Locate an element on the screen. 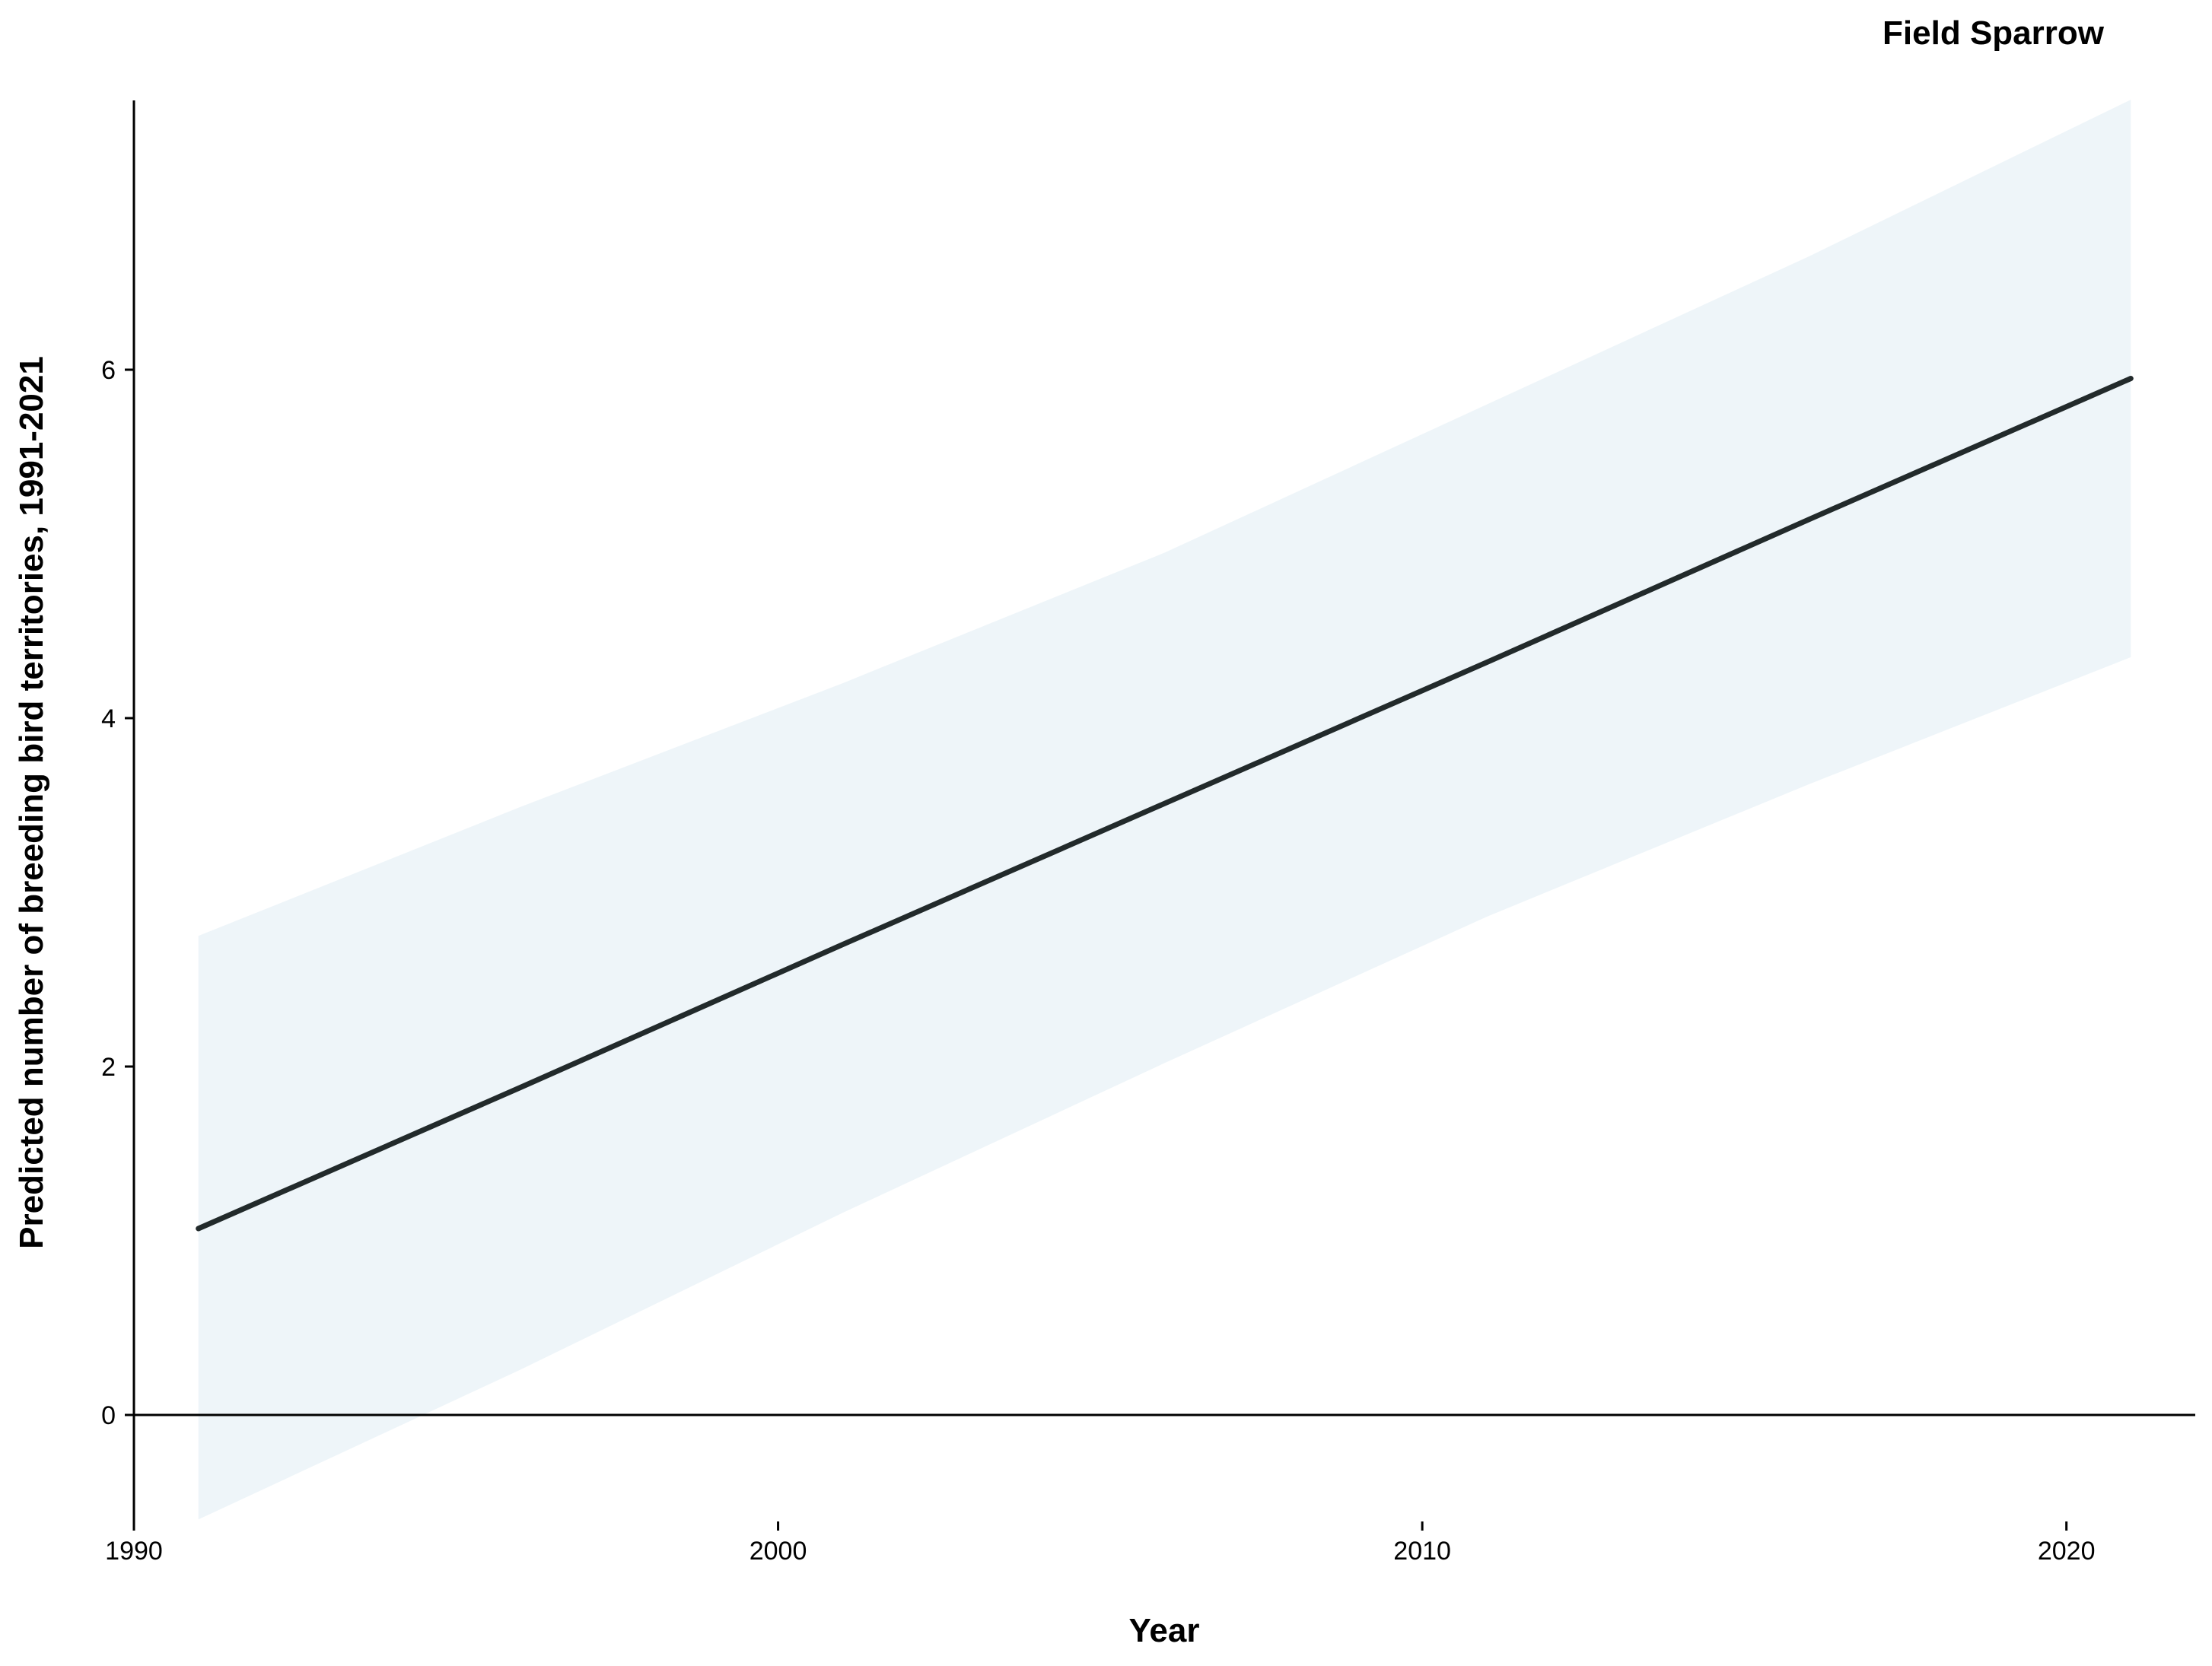 The height and width of the screenshot is (1666, 2212). x-axis-title: Year is located at coordinates (1164, 1630).